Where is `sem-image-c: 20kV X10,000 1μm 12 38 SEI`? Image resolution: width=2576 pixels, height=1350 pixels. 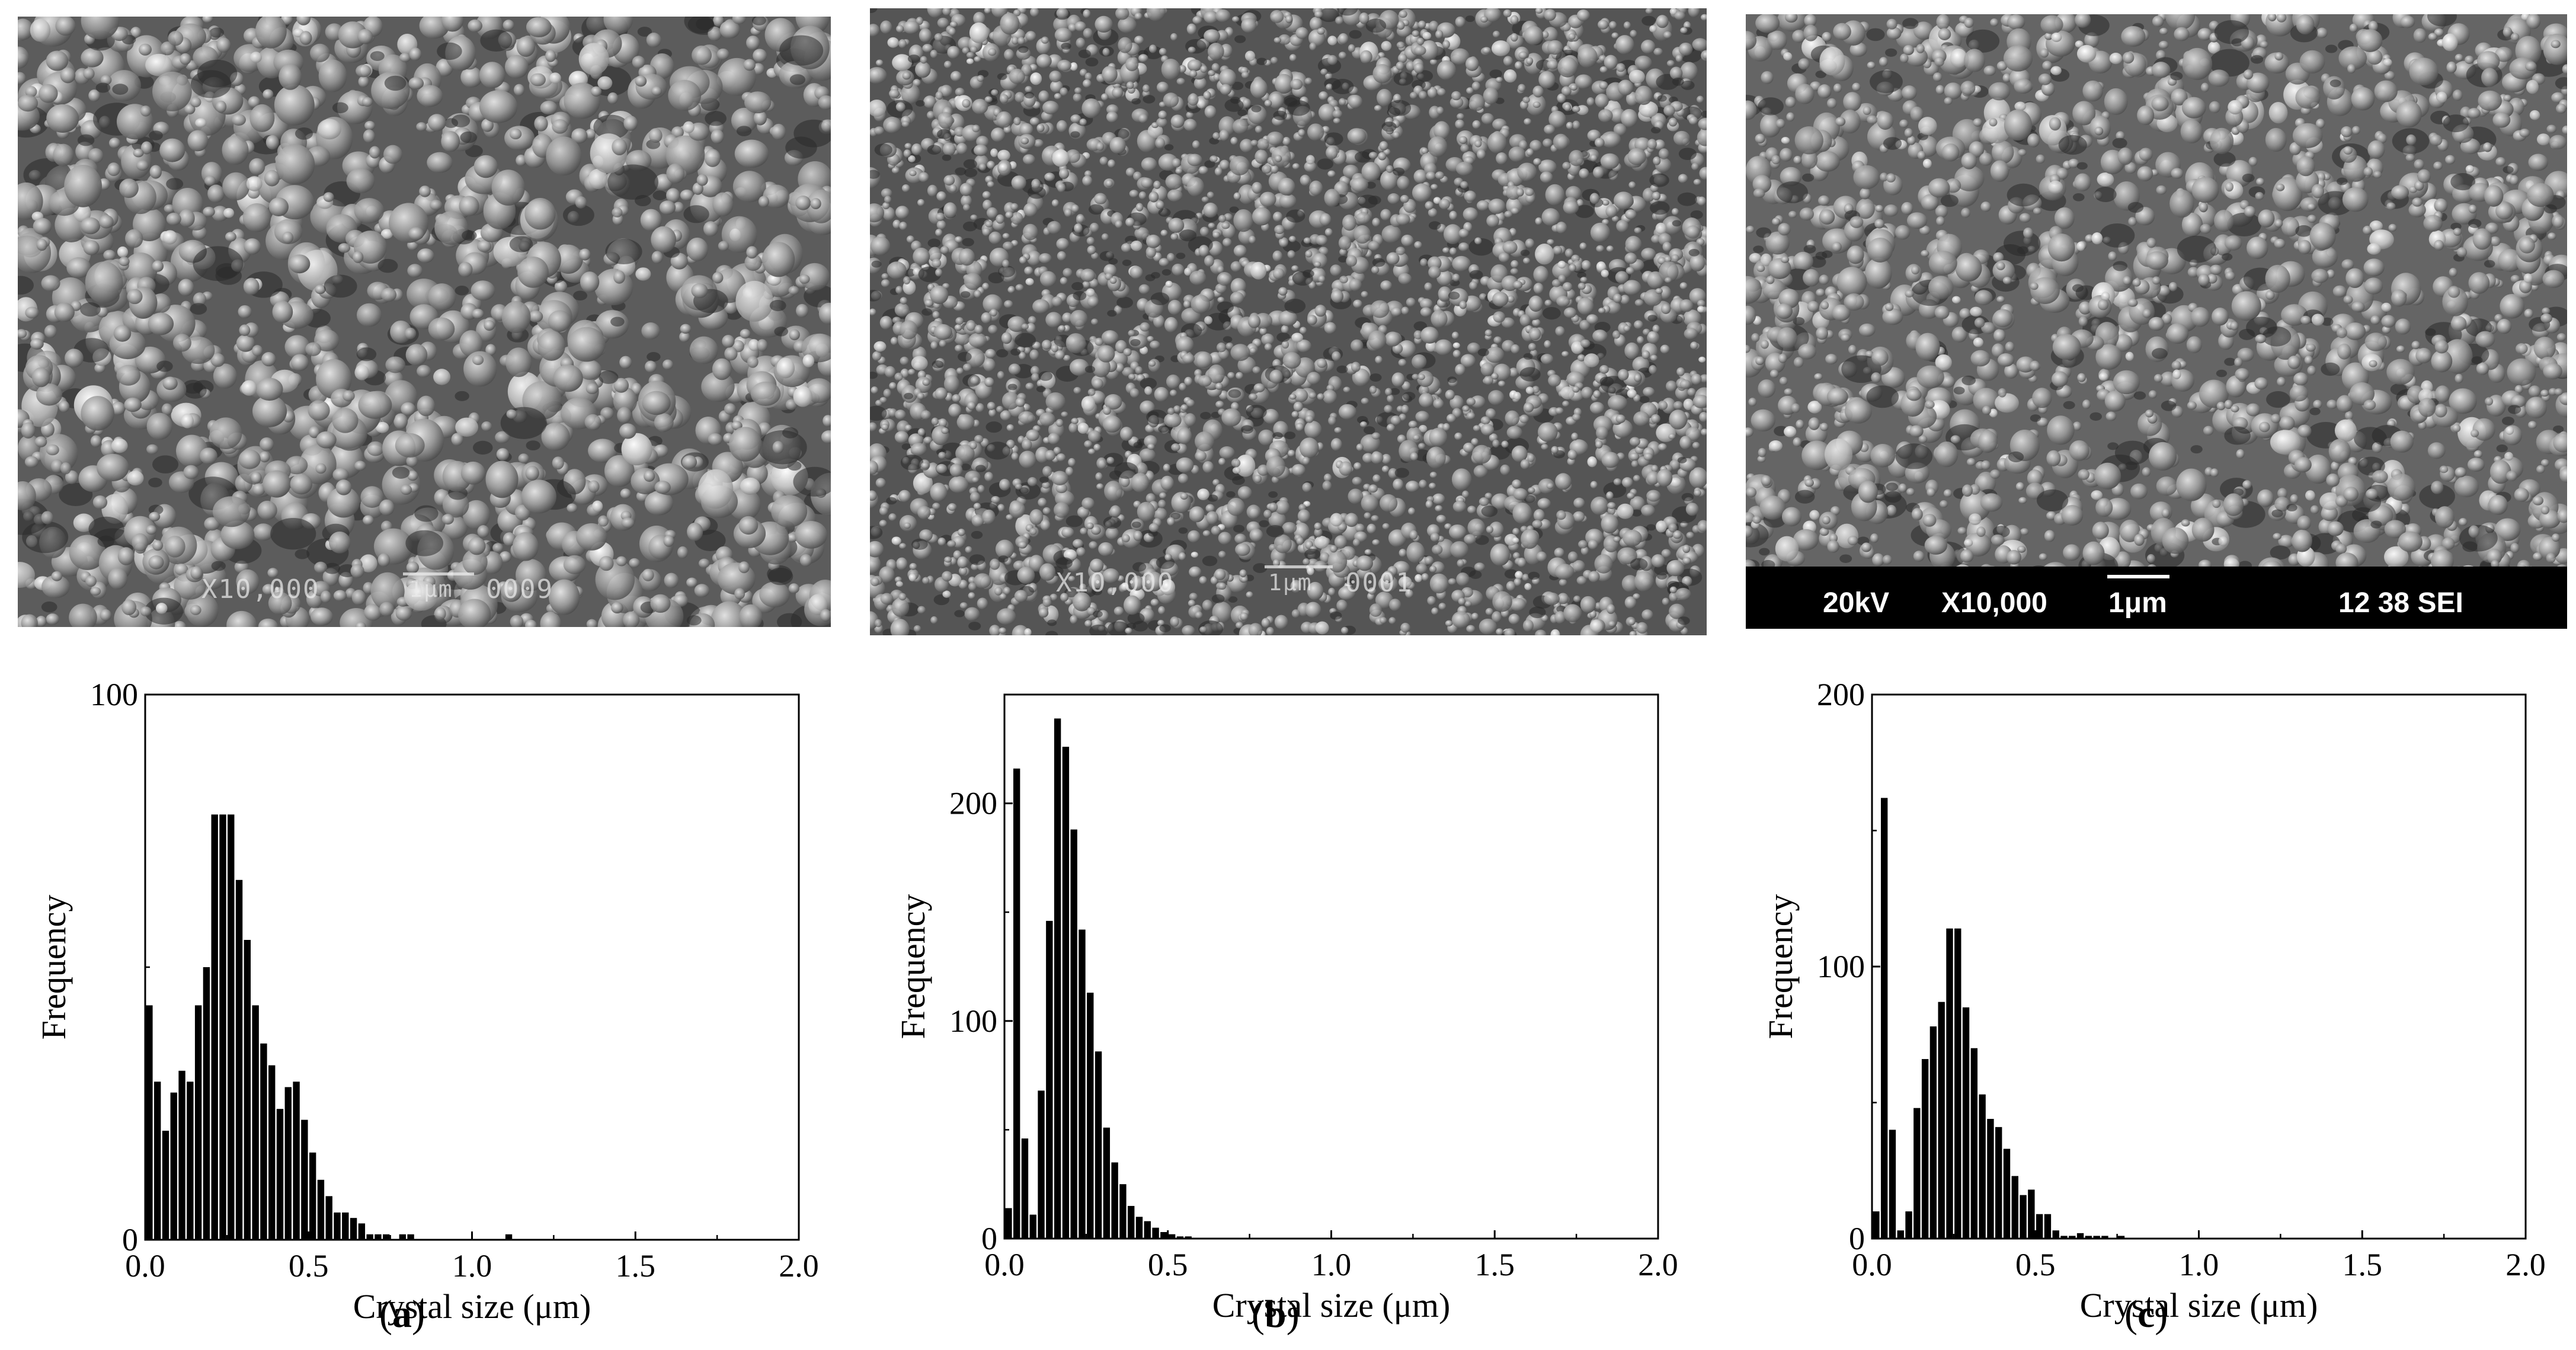 sem-image-c: 20kV X10,000 1μm 12 38 SEI is located at coordinates (2156, 322).